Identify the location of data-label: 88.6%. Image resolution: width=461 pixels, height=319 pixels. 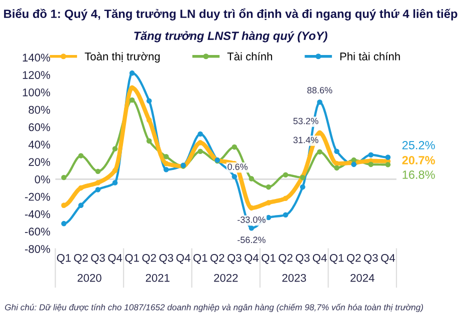
(319, 90).